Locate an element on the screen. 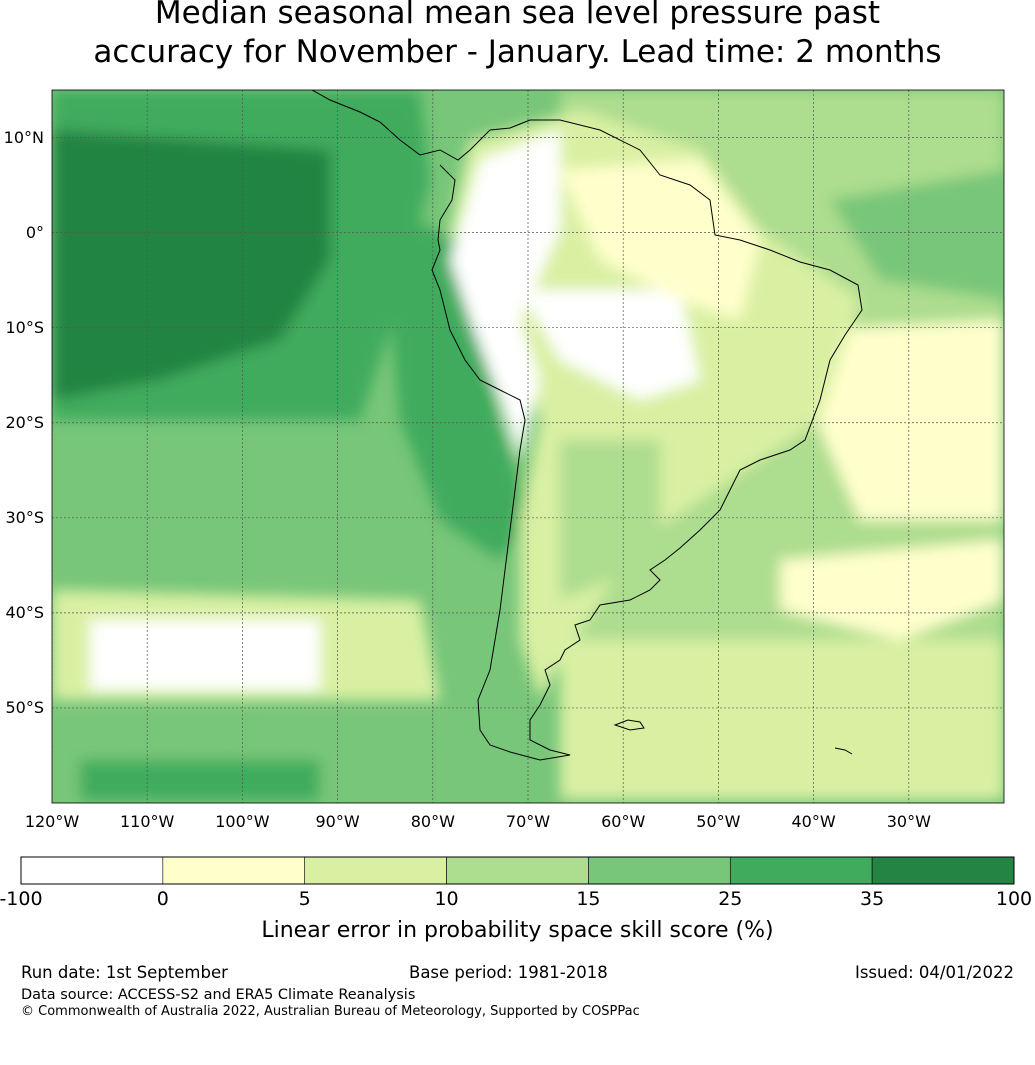 The width and height of the screenshot is (1035, 1065). base-period: Base period: 1981-2018 is located at coordinates (508, 972).